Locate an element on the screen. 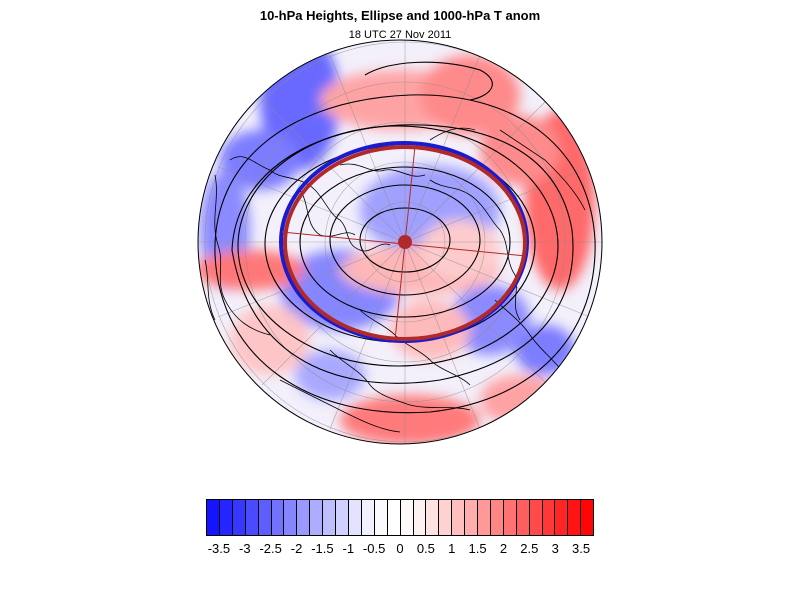  vortex-ellipse is located at coordinates (404, 242).